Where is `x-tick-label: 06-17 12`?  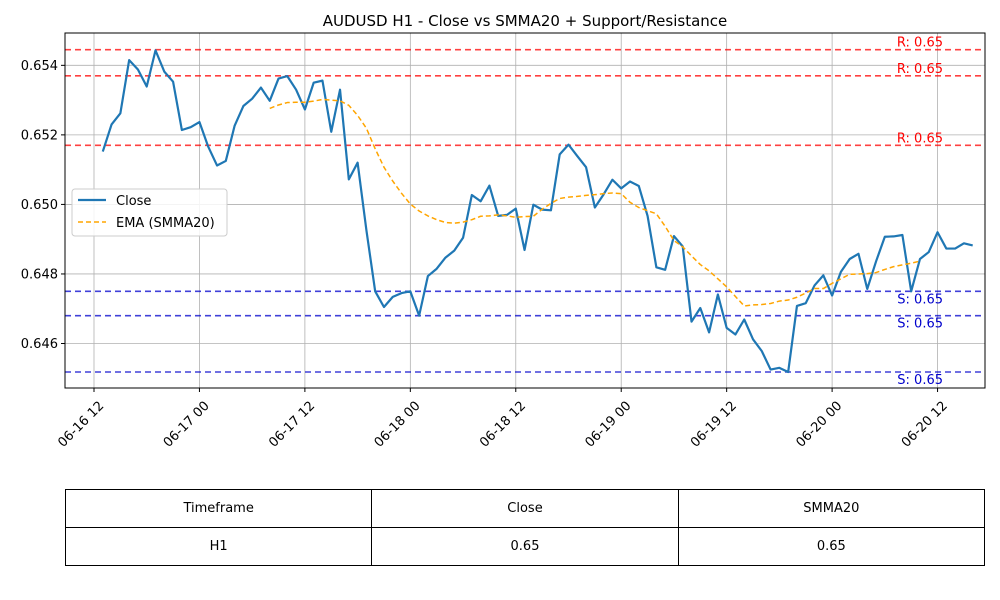 x-tick-label: 06-17 12 is located at coordinates (292, 425).